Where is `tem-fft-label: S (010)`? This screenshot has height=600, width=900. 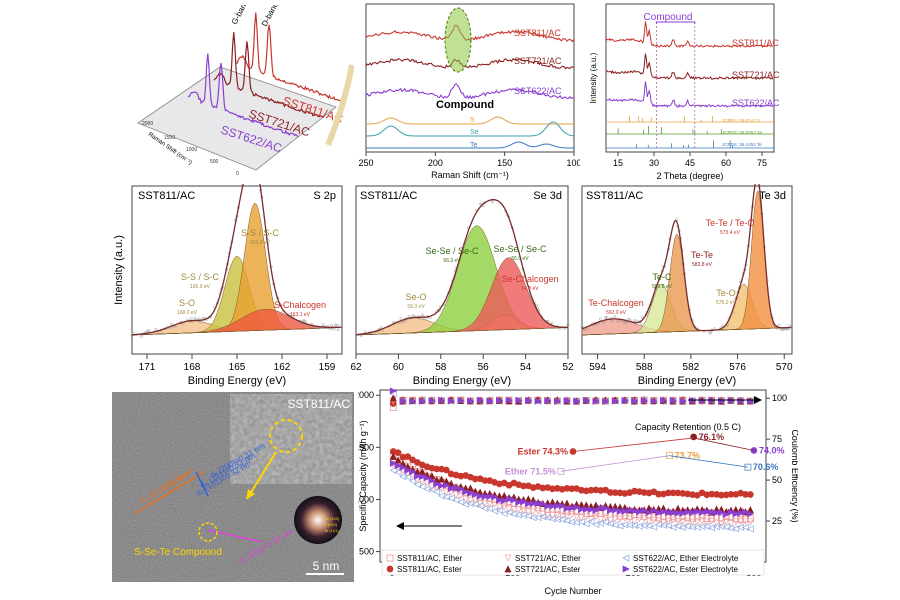
tem-fft-label: S (010) is located at coordinates (331, 524).